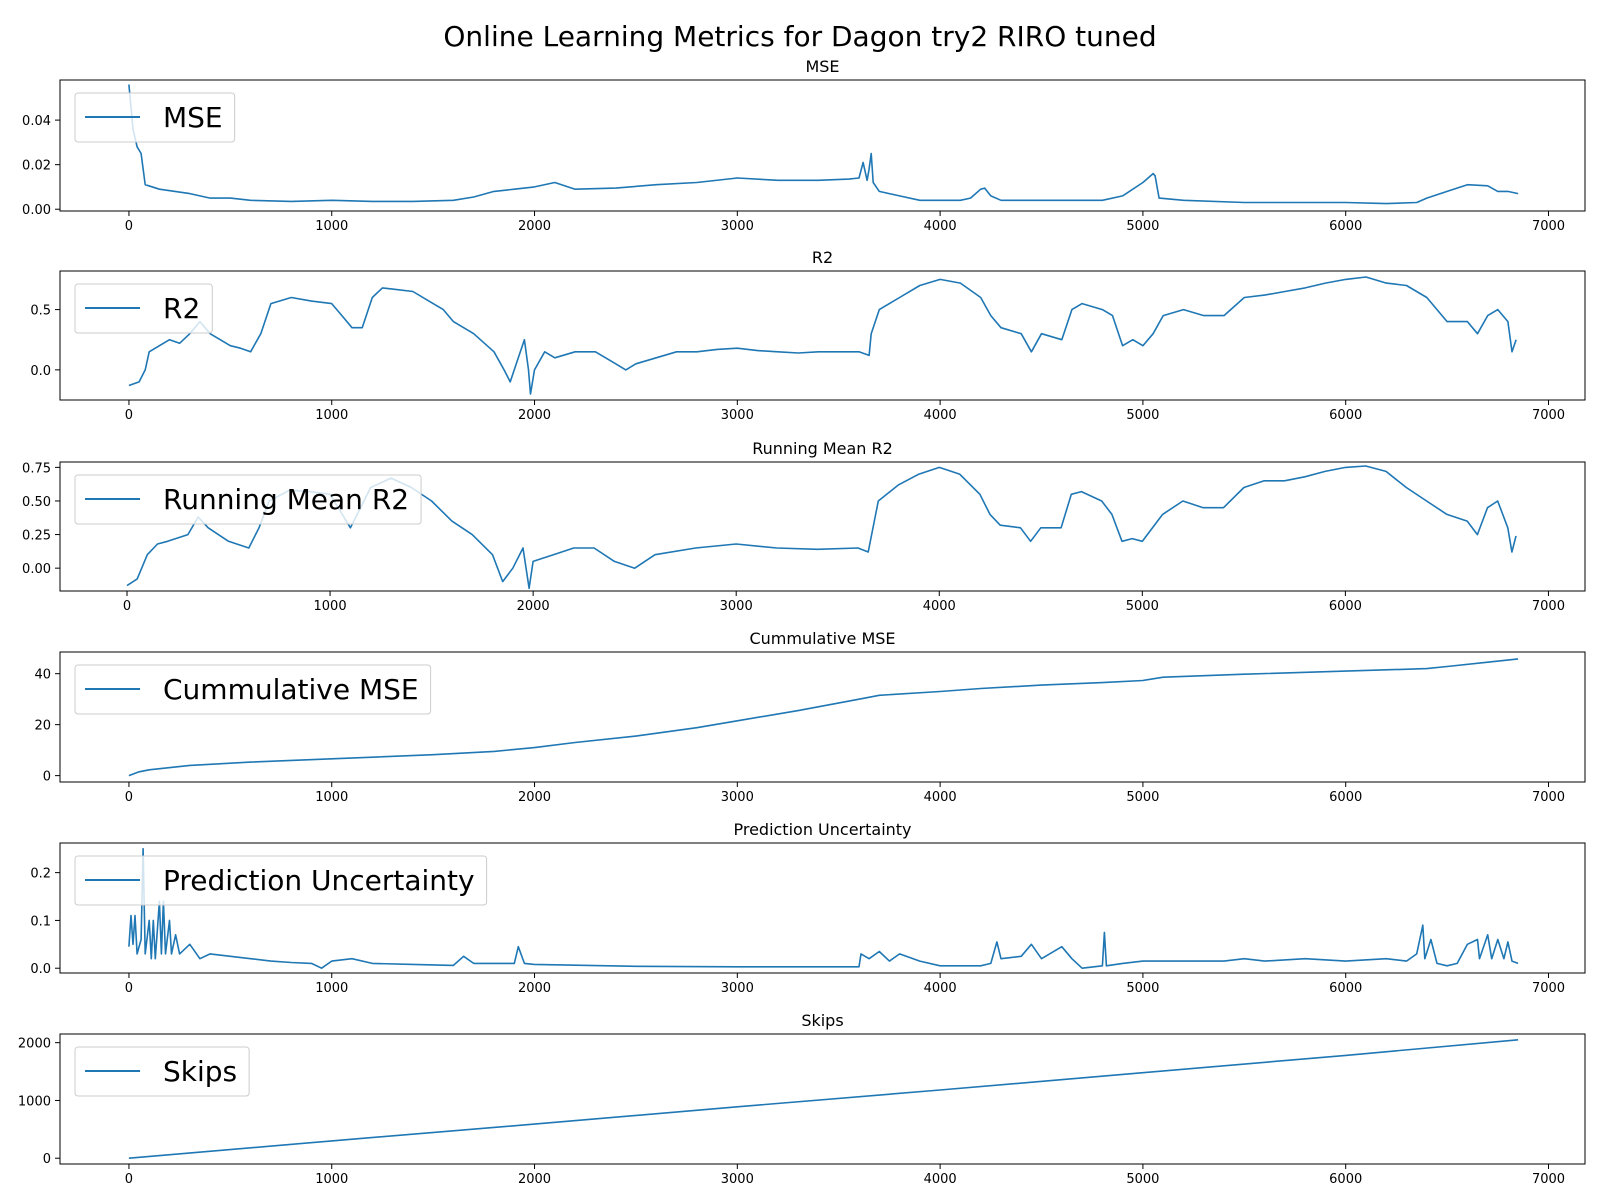 The image size is (1600, 1200). Describe the element at coordinates (181, 308) in the screenshot. I see `legend-label: R2` at that location.